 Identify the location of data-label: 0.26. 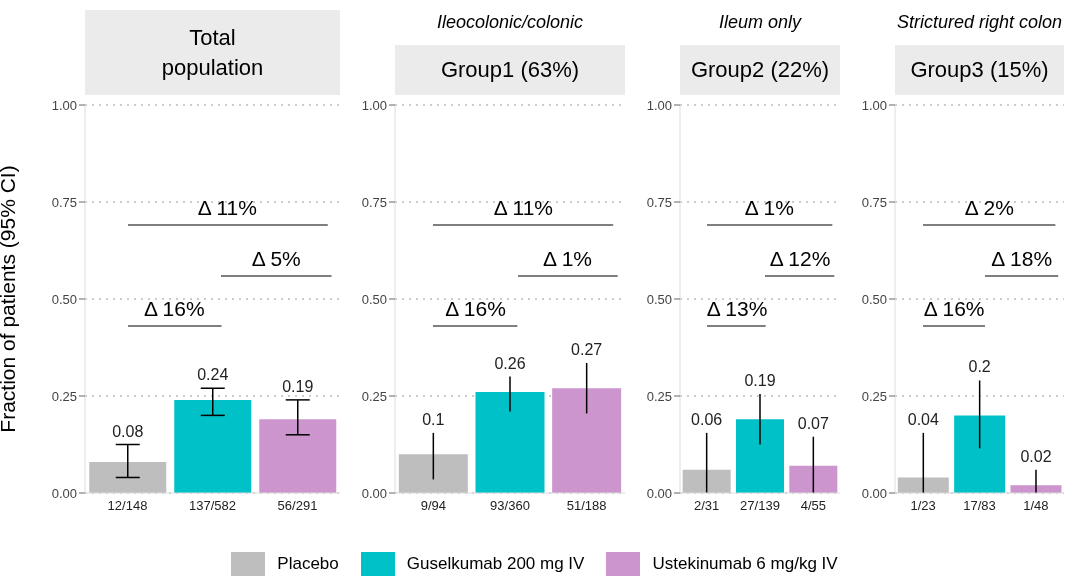
(510, 363).